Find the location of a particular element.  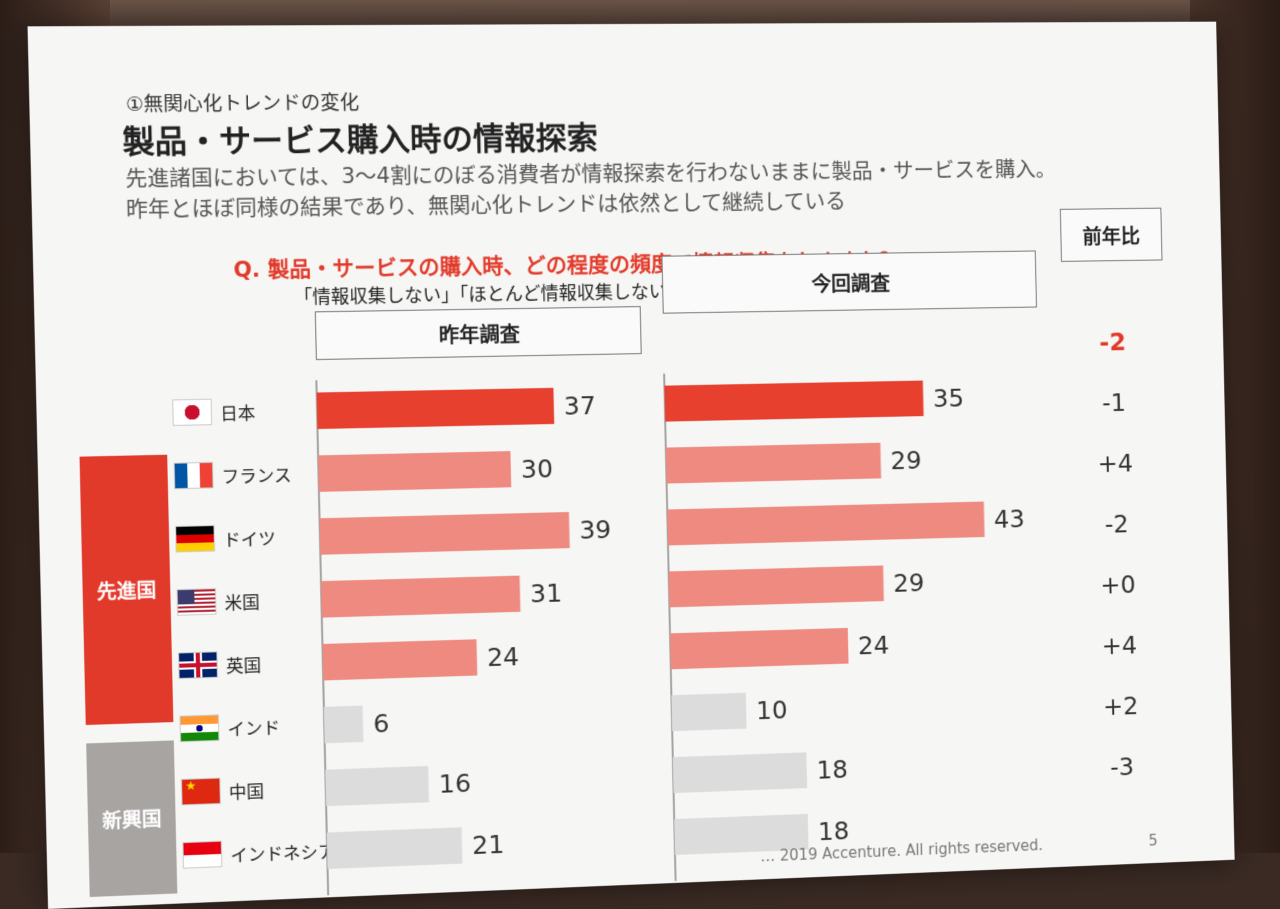

yoy-value-2: +4 is located at coordinates (1115, 463).